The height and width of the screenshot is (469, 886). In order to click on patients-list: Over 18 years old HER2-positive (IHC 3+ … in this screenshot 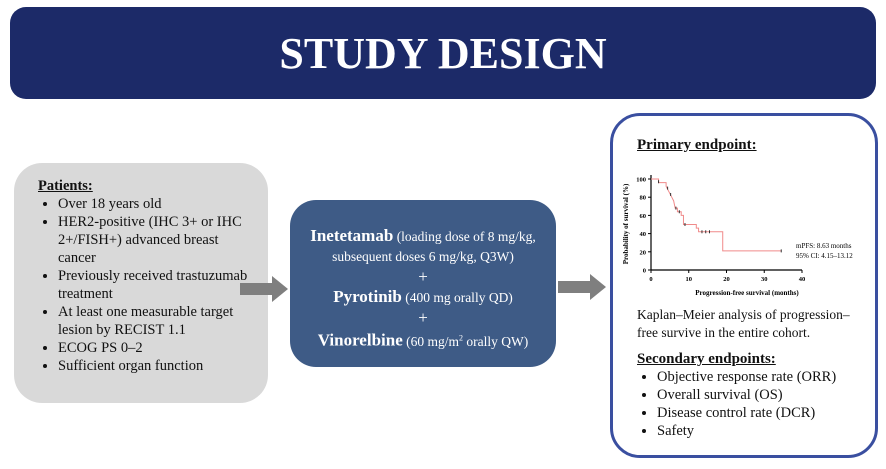, I will do `click(148, 285)`.